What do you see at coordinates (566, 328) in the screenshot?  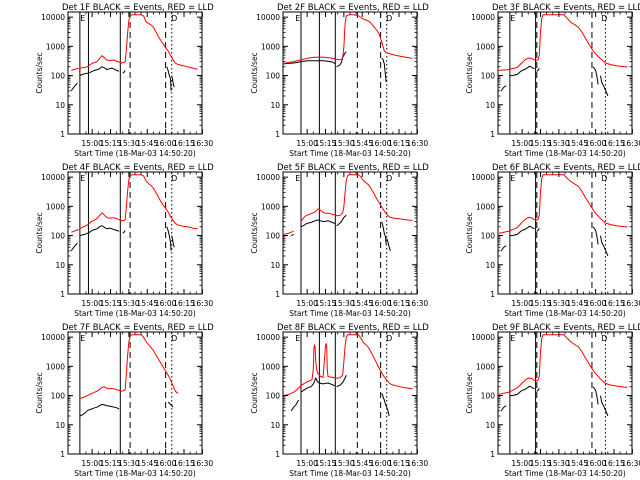 I see `panel-title: Det 9F BLACK = Events, RED = LLD` at bounding box center [566, 328].